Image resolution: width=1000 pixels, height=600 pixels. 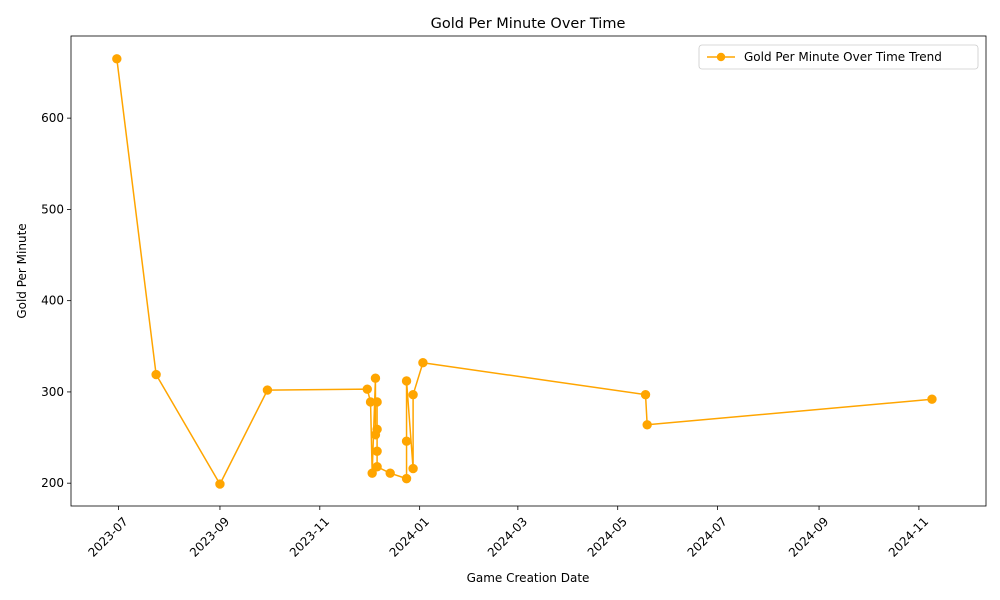 I want to click on legend-marker-swatch, so click(x=721, y=57).